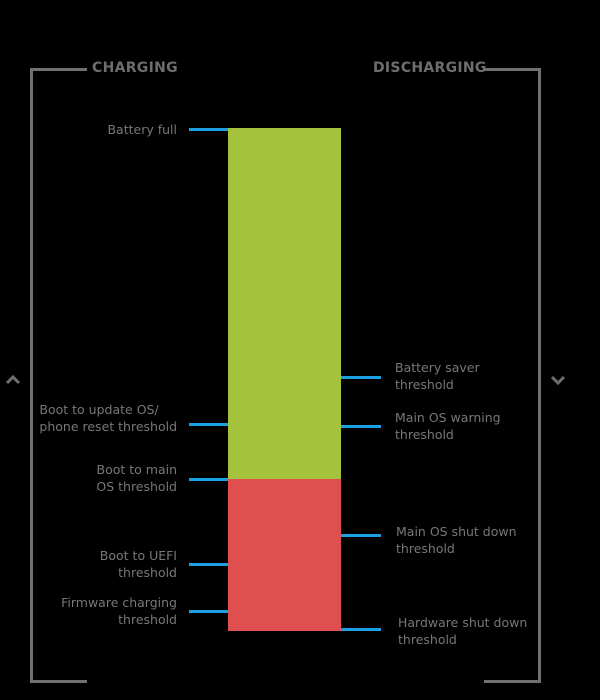 Image resolution: width=600 pixels, height=700 pixels. Describe the element at coordinates (208, 129) in the screenshot. I see `tick-battery-full` at that location.